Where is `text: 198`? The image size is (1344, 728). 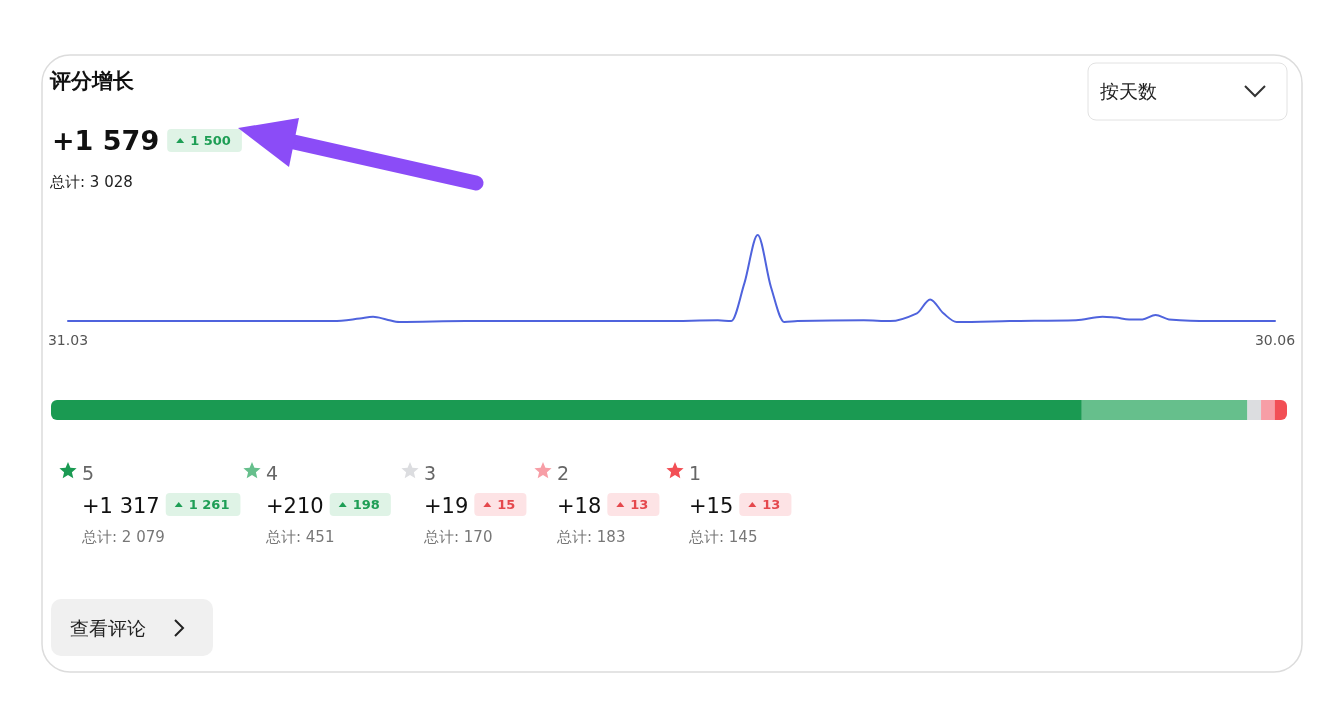
text: 198 is located at coordinates (366, 504).